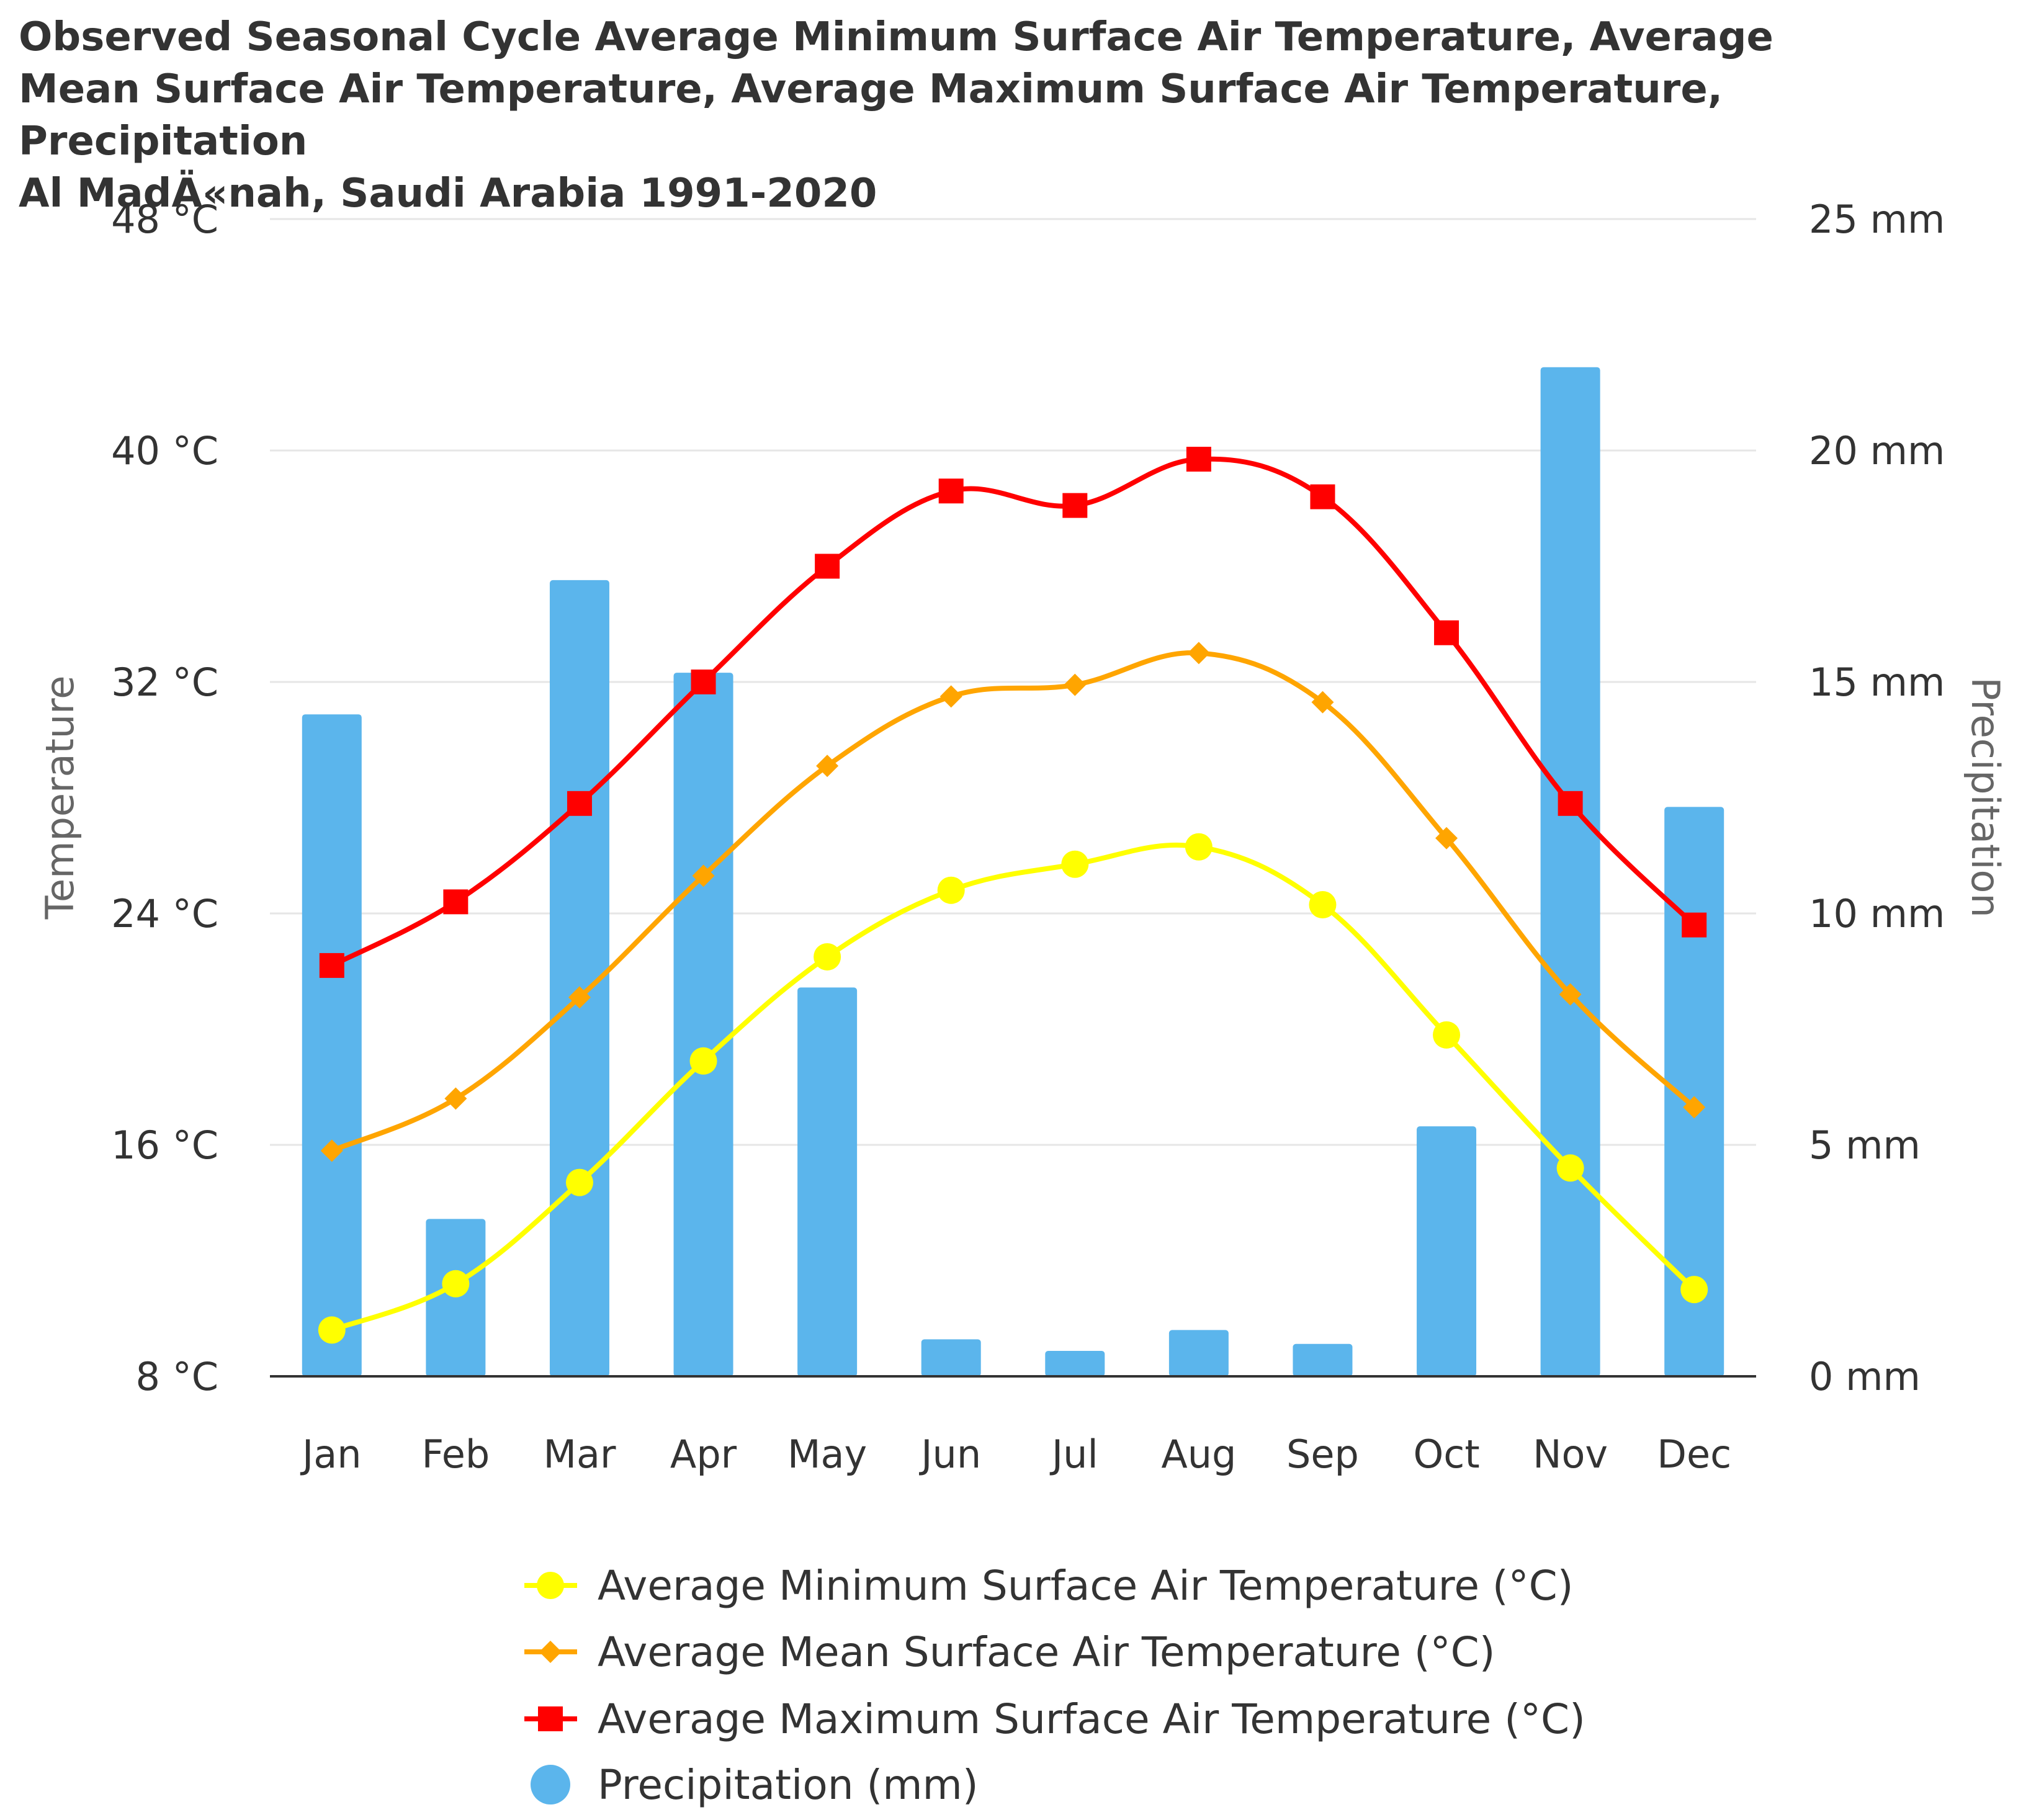  Describe the element at coordinates (455, 1455) in the screenshot. I see `x-tick-label: Feb` at that location.